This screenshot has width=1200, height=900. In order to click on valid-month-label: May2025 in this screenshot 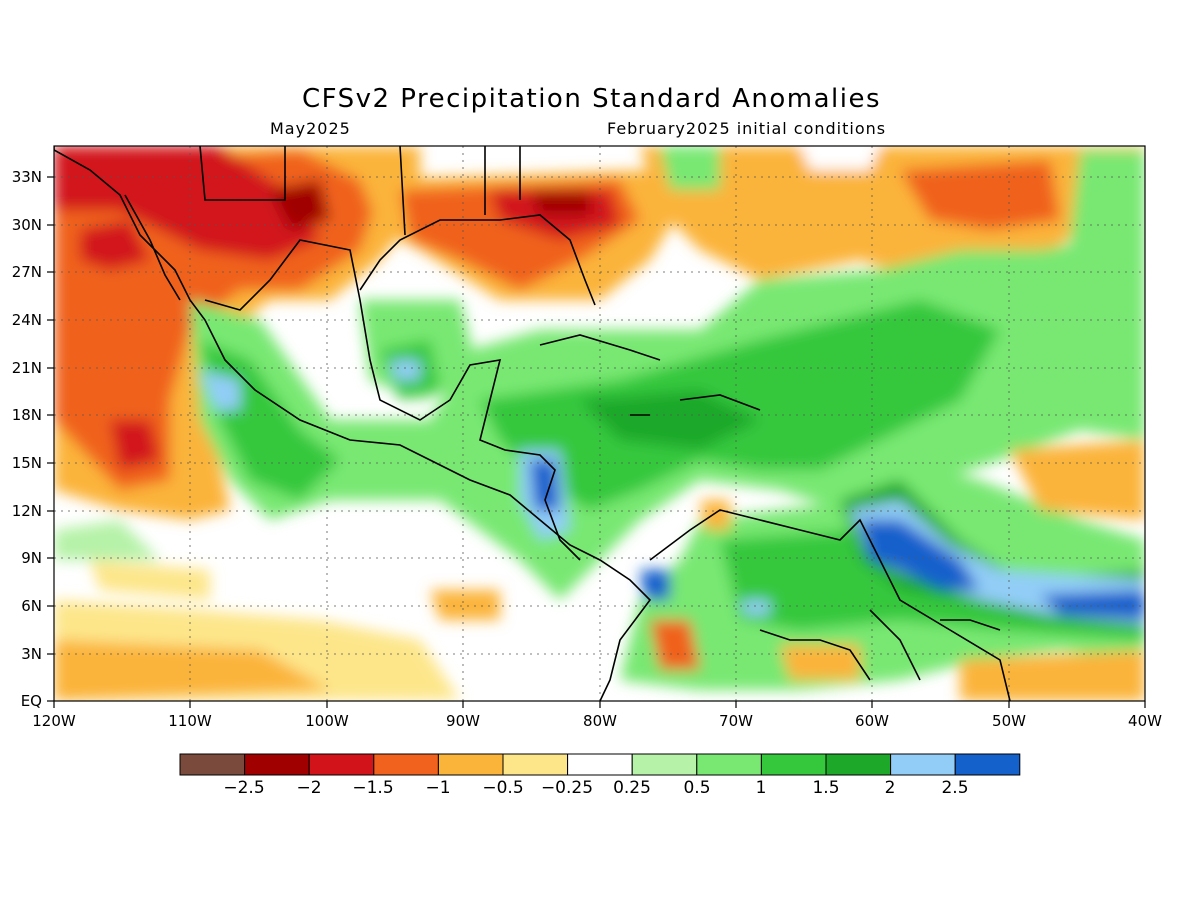, I will do `click(310, 128)`.